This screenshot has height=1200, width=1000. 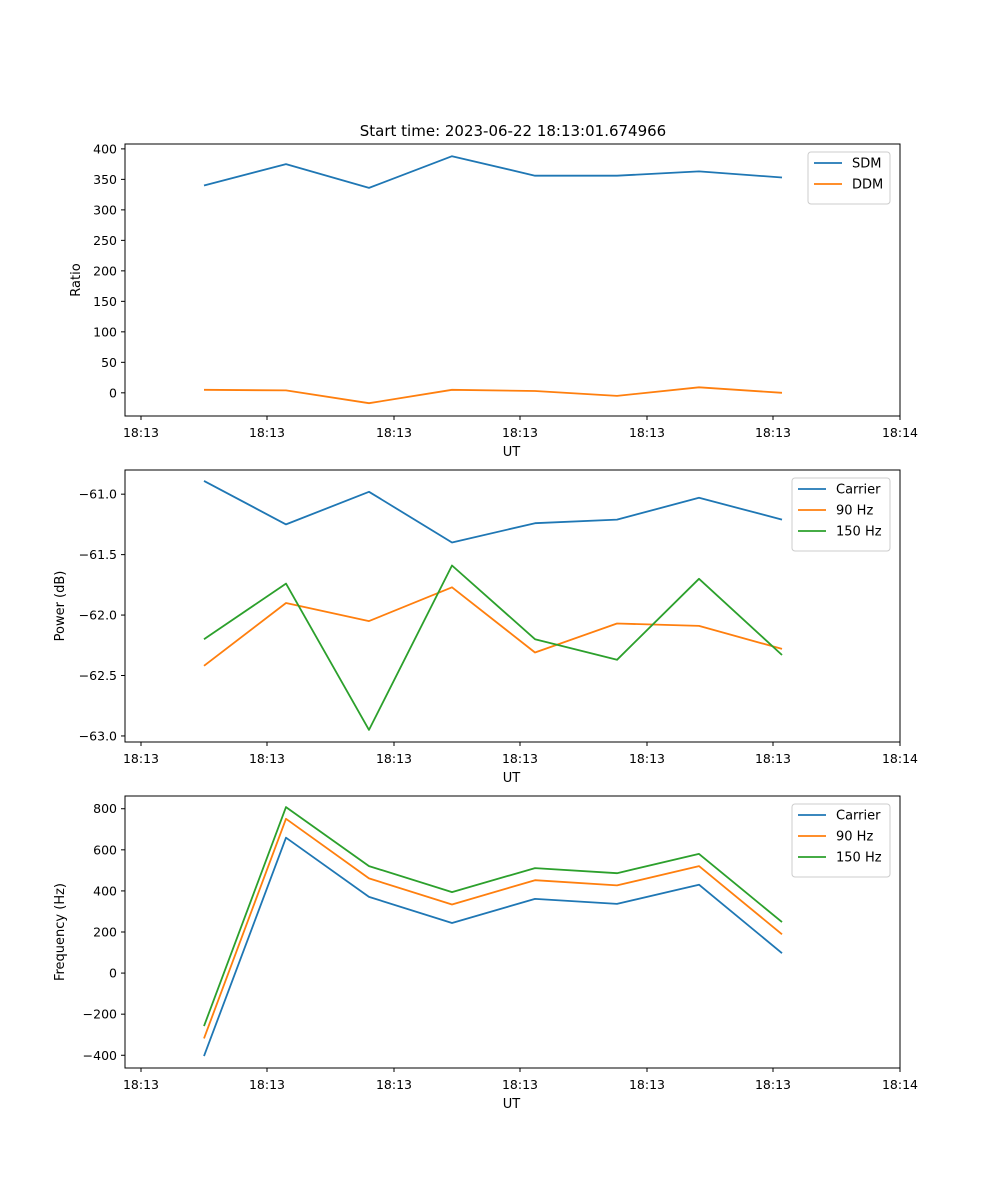 What do you see at coordinates (98, 735) in the screenshot?
I see `y-tick-label: −63.0` at bounding box center [98, 735].